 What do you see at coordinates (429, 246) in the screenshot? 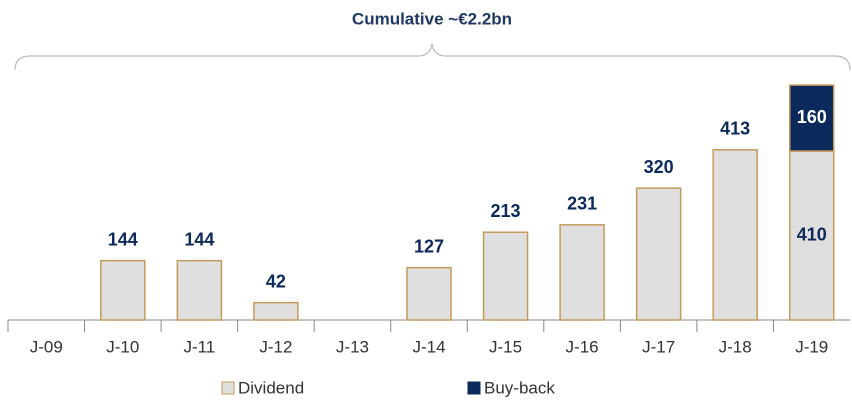
I see `data-label: 127` at bounding box center [429, 246].